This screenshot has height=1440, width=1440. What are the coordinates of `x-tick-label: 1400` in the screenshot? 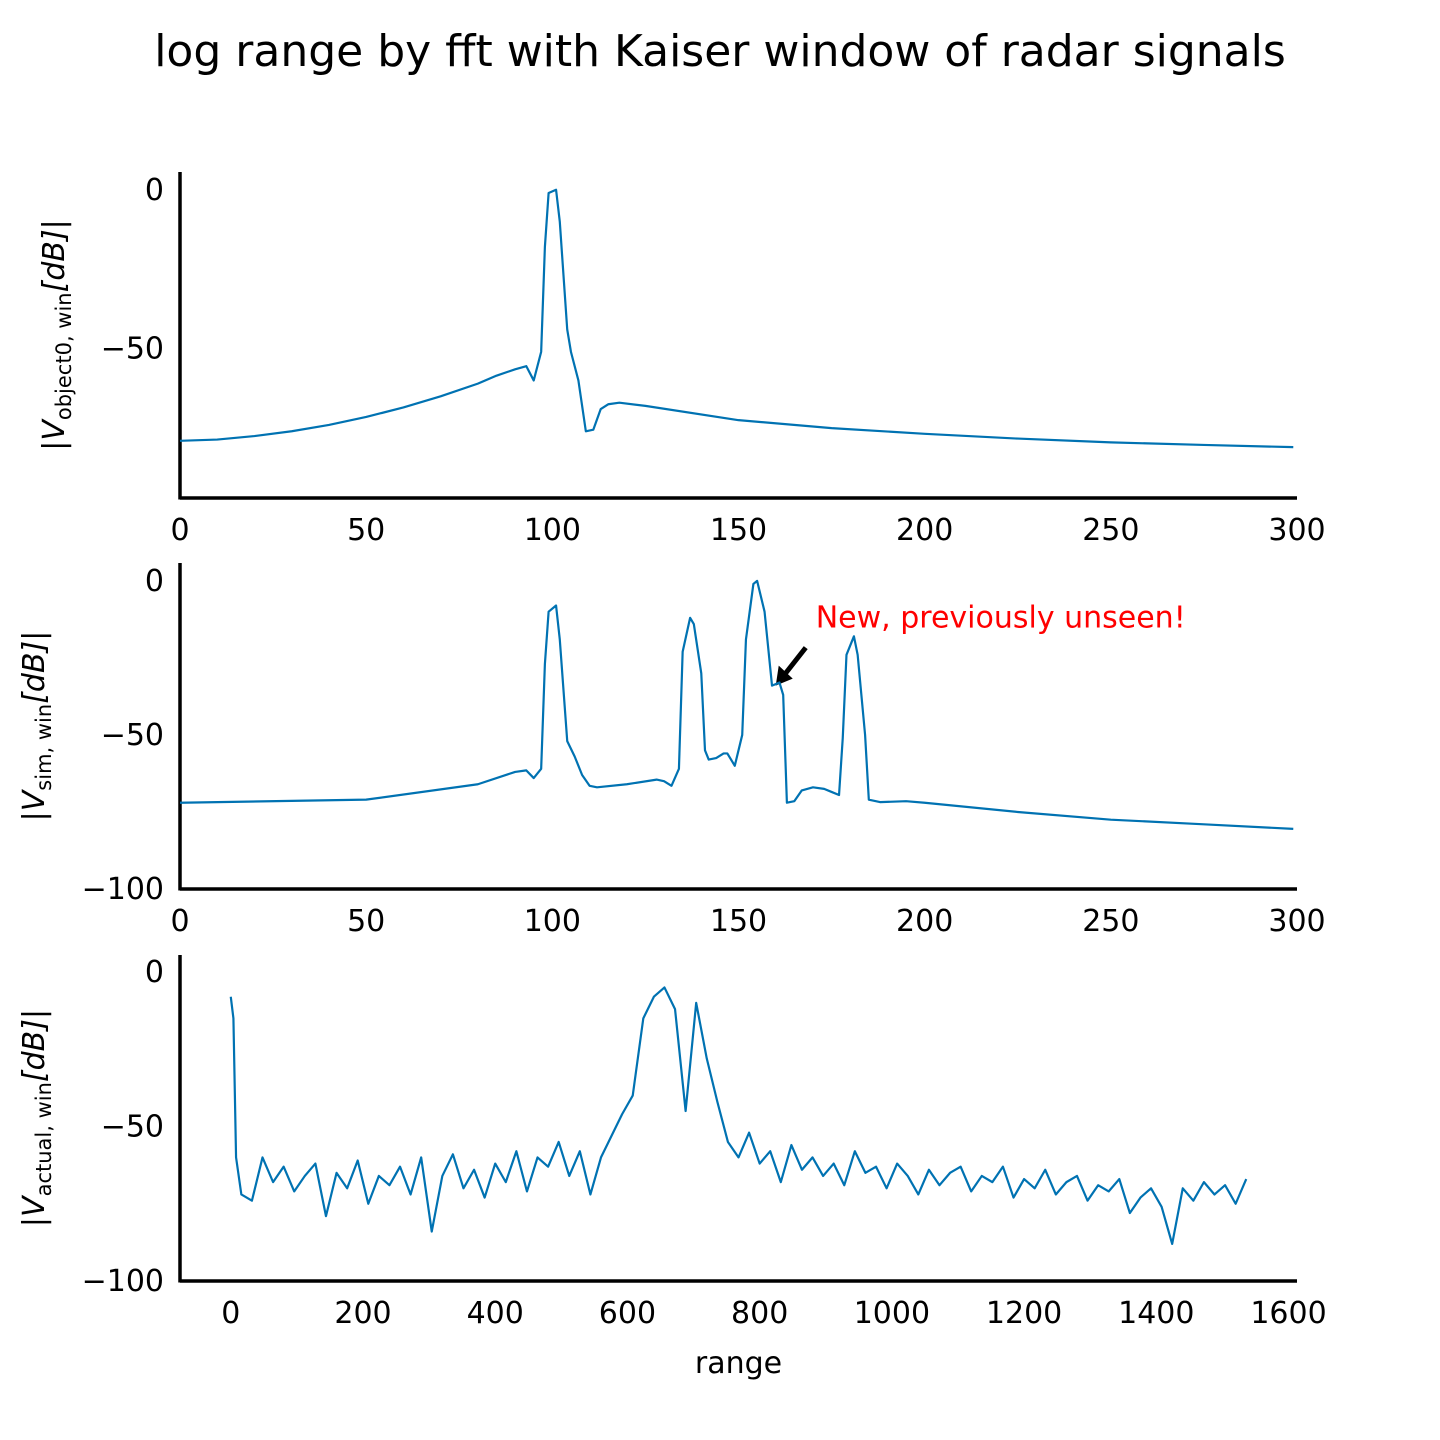 It's located at (1156, 1313).